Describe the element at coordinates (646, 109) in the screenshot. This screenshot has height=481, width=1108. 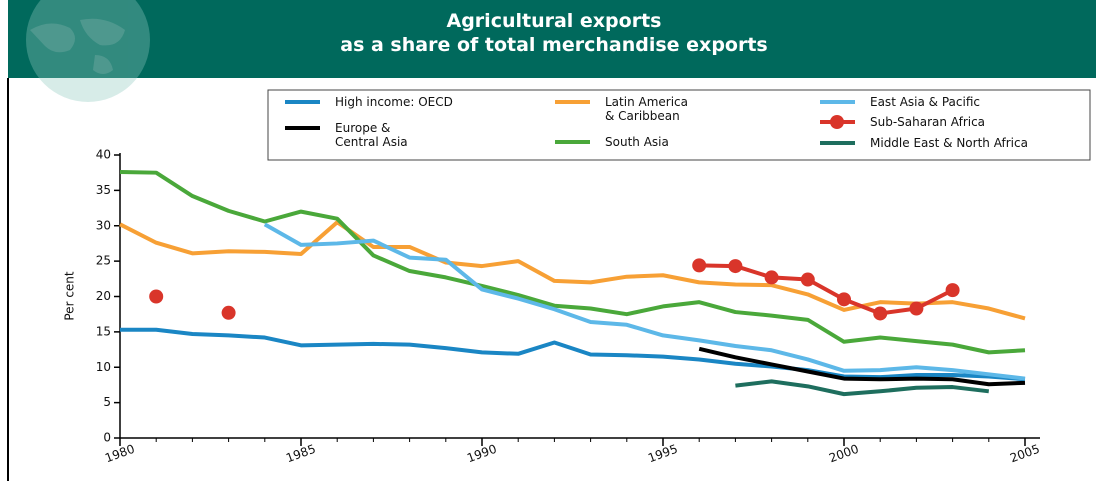
I see `legend-label: Latin America & Caribbean` at that location.